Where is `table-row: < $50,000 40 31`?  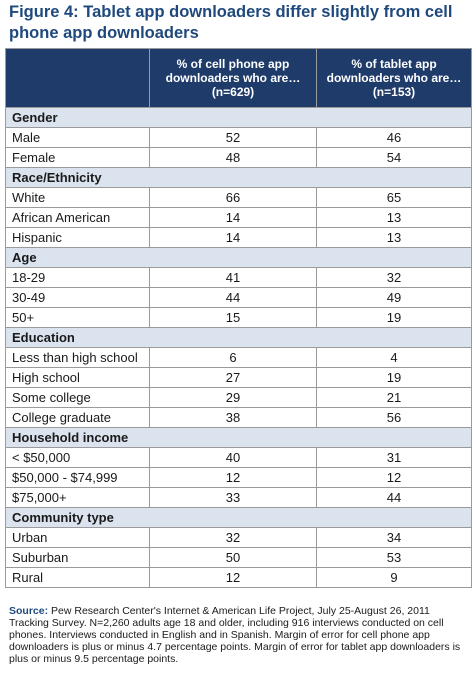
table-row: < $50,000 40 31 is located at coordinates (238, 457).